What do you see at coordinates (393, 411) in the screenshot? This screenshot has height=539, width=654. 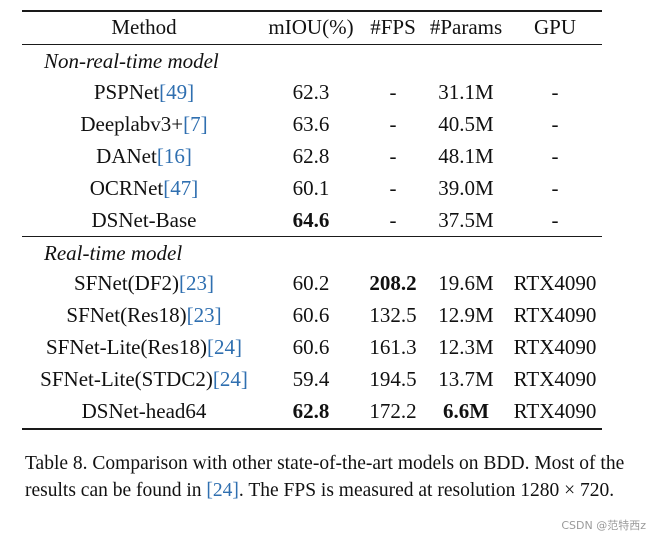 I see `fps-cell: 172.2` at bounding box center [393, 411].